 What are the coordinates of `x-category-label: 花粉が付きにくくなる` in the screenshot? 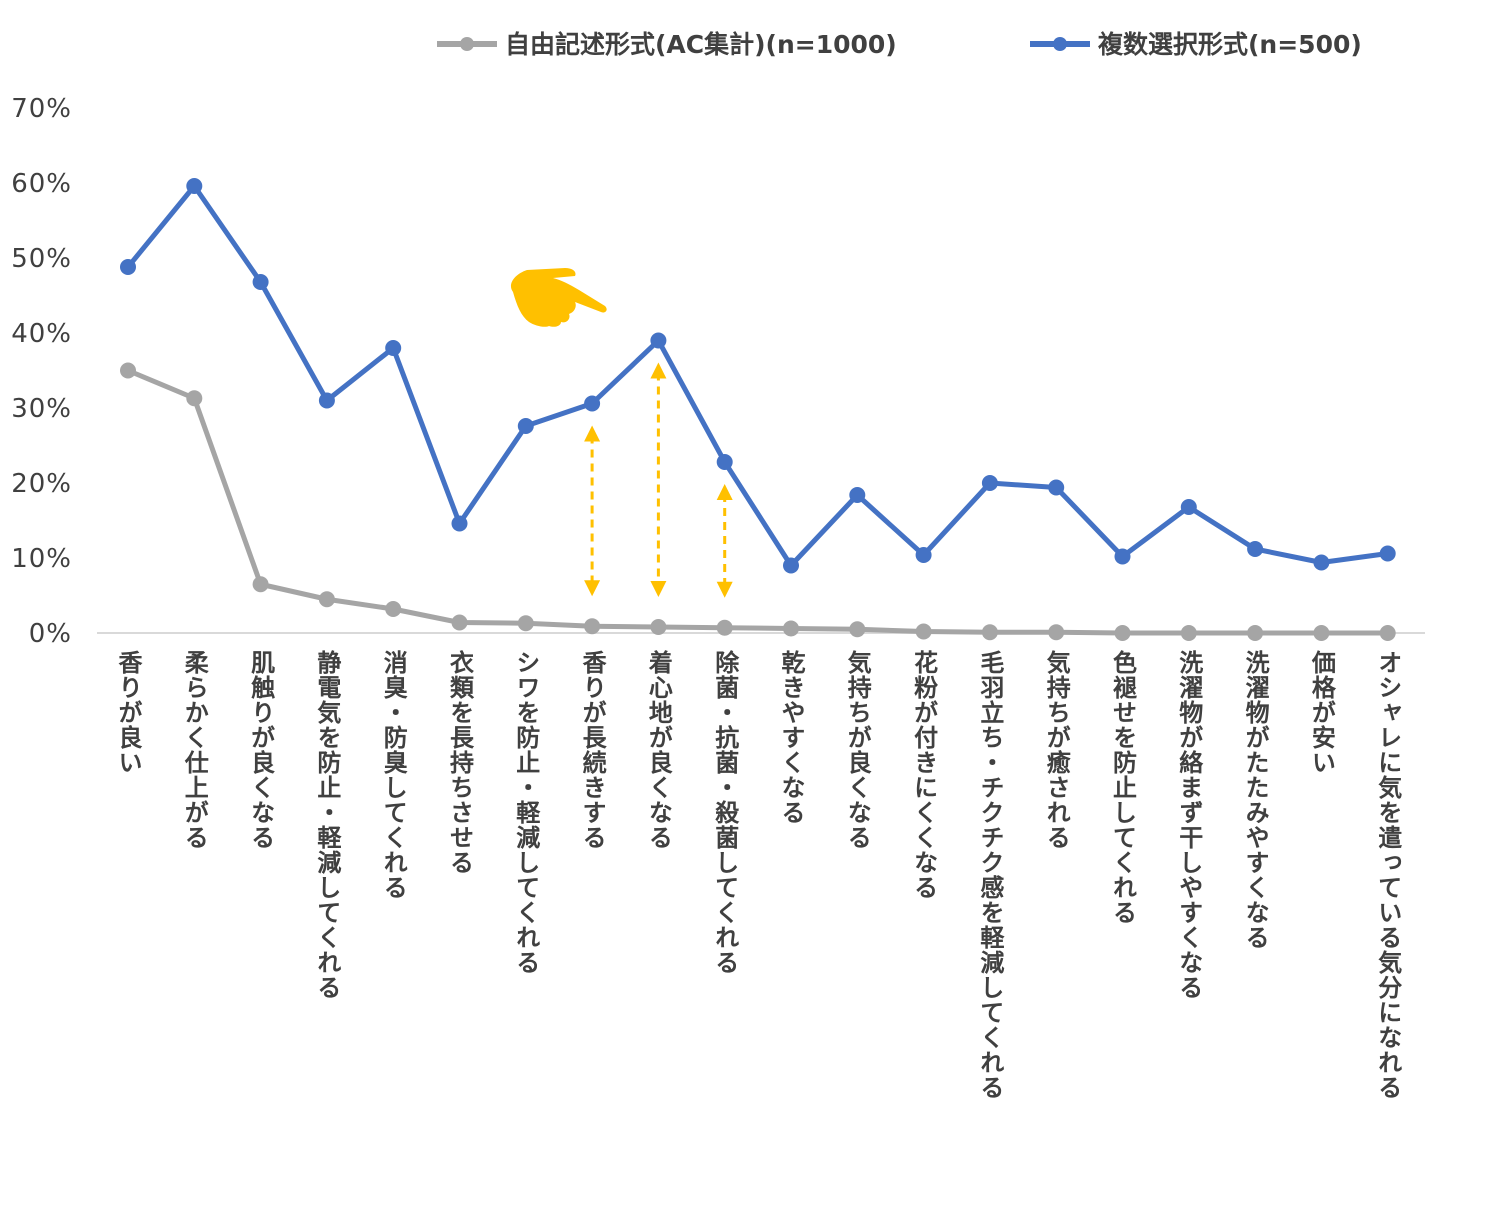 It's located at (923, 775).